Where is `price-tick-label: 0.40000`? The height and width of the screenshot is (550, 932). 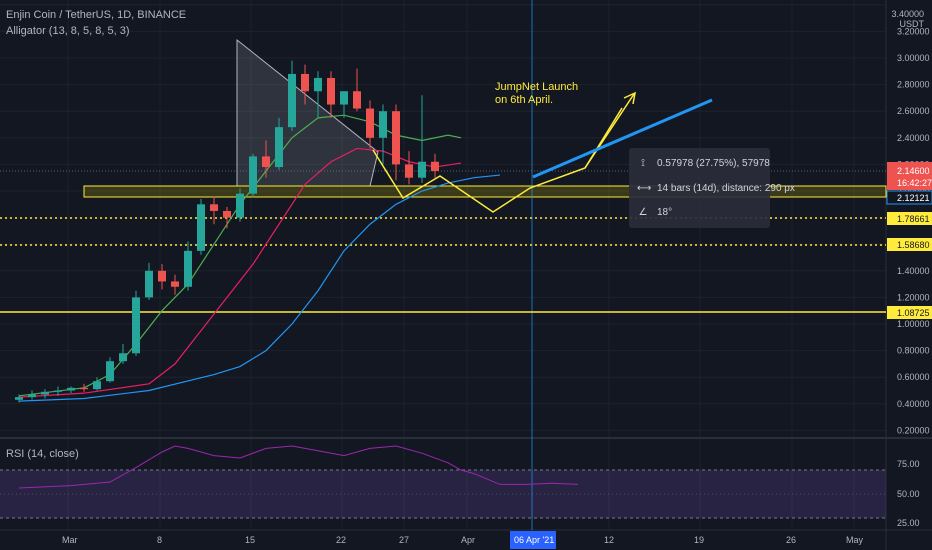
price-tick-label: 0.40000 is located at coordinates (913, 404).